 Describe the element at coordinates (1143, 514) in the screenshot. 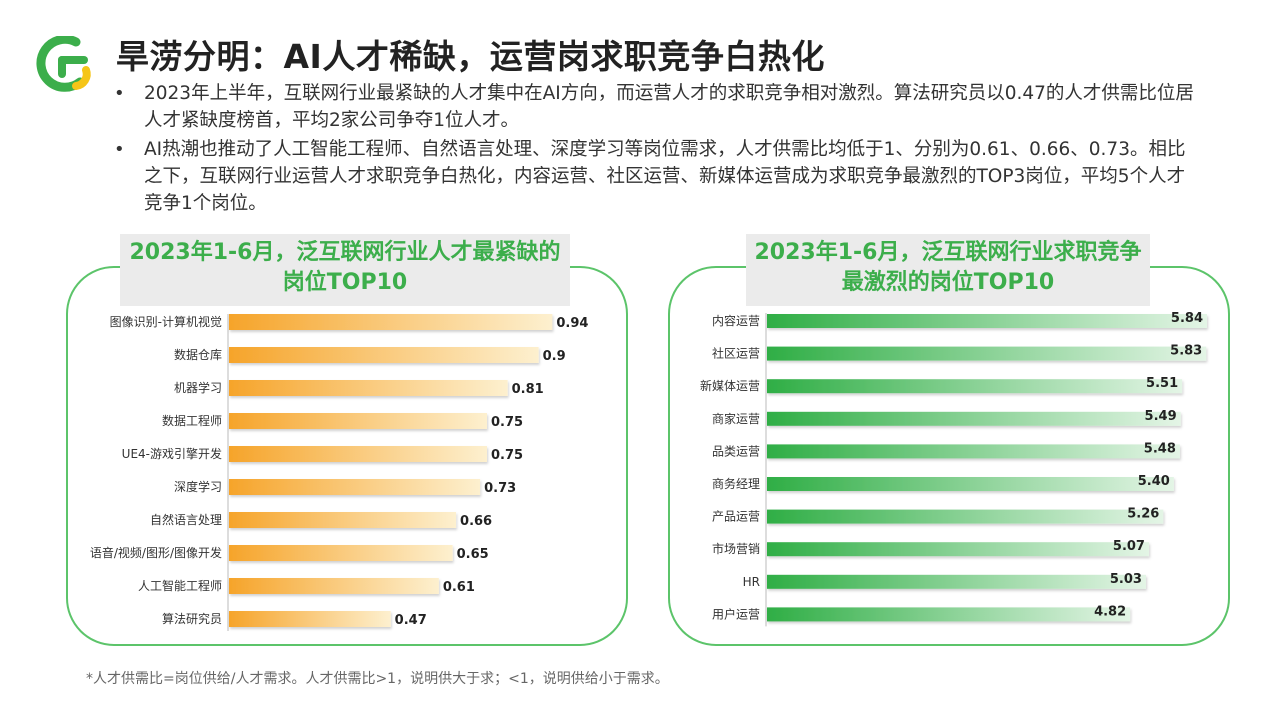

I see `value-label: 5.26` at that location.